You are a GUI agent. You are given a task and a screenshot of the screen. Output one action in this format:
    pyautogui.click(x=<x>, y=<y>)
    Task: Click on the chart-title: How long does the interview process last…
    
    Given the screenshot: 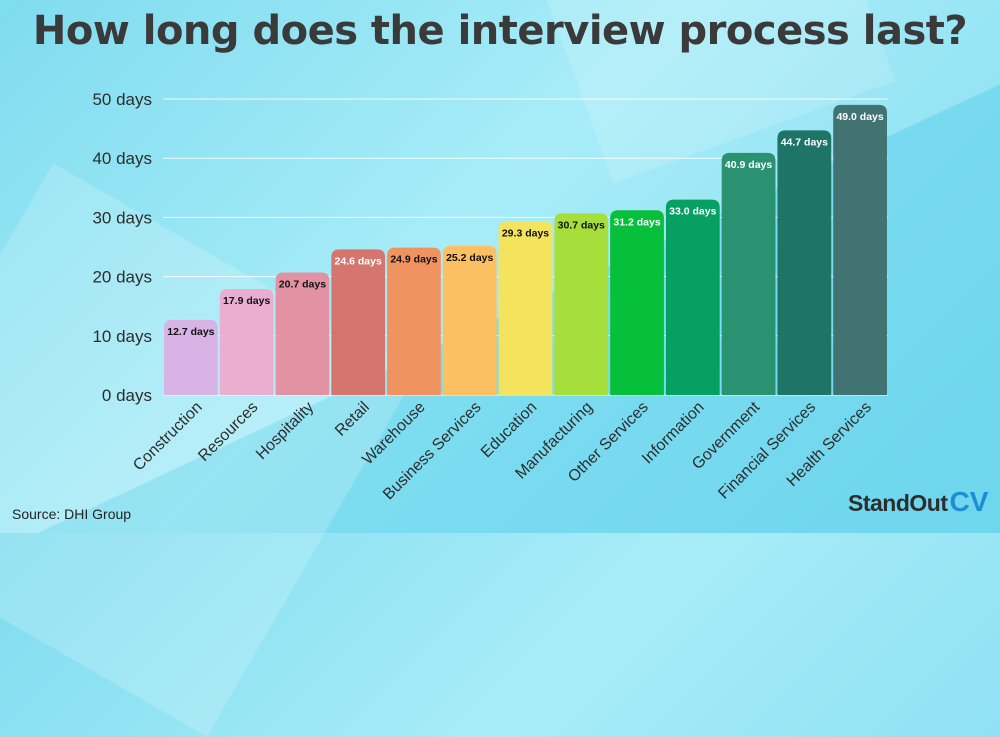 What is the action you would take?
    pyautogui.click(x=500, y=31)
    